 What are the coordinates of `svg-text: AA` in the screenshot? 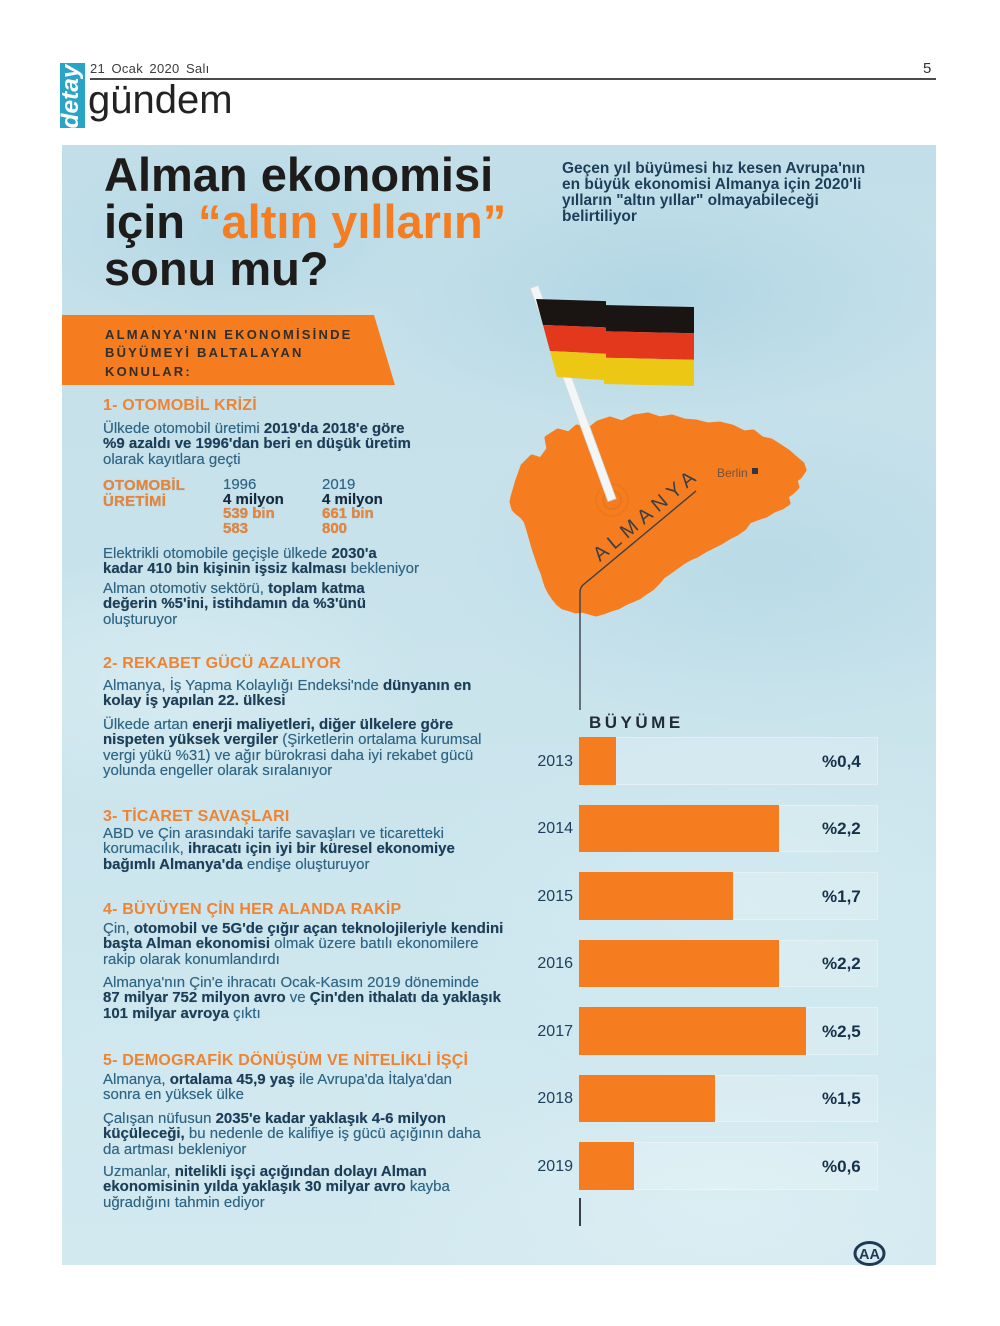 It's located at (869, 1255).